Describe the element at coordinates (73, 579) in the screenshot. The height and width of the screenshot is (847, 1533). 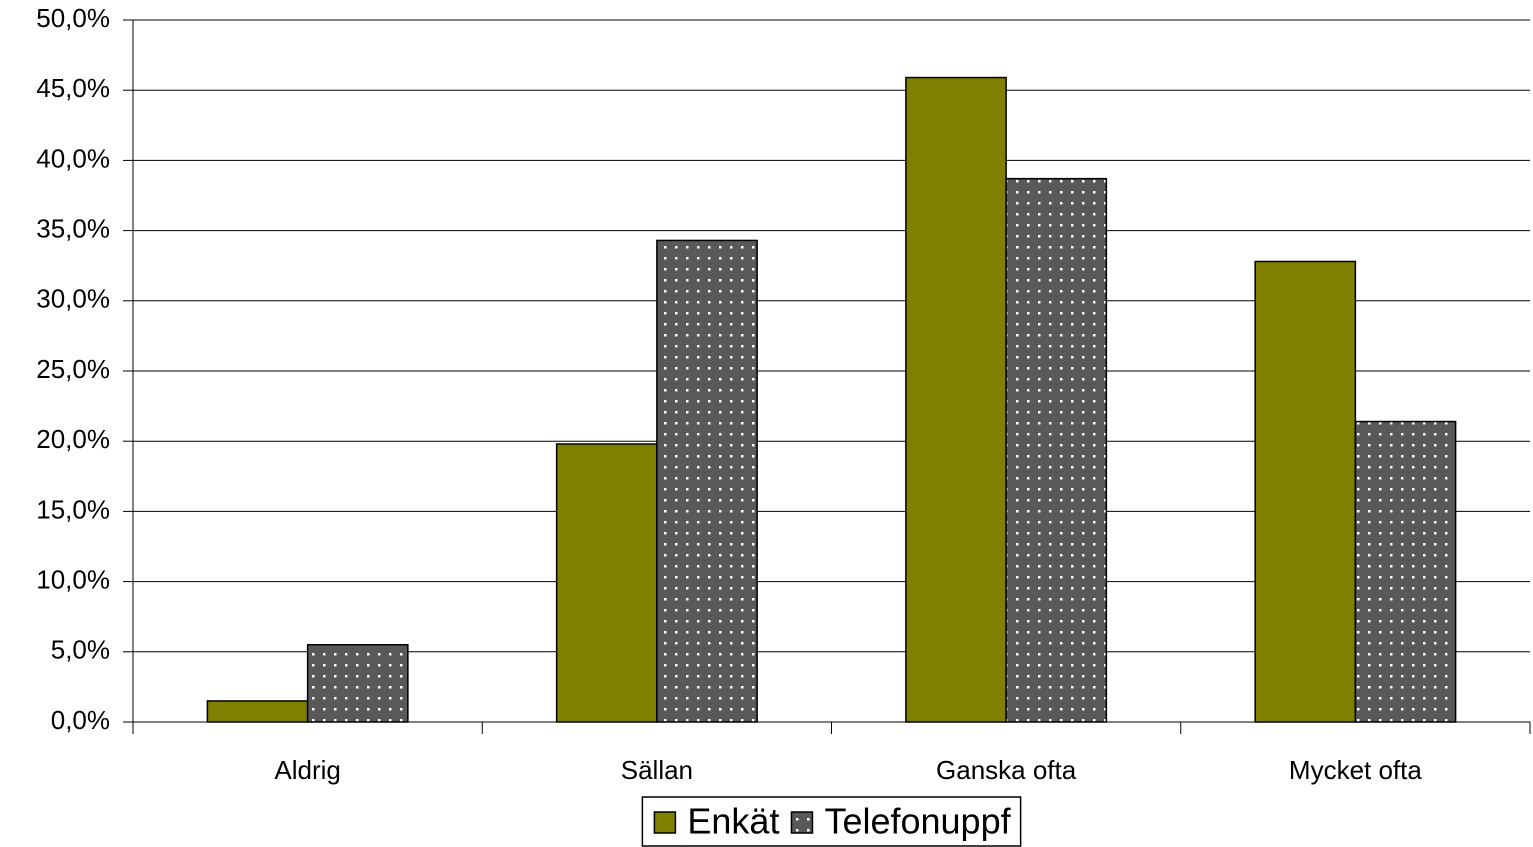
I see `y-tick-label: 10,0%` at that location.